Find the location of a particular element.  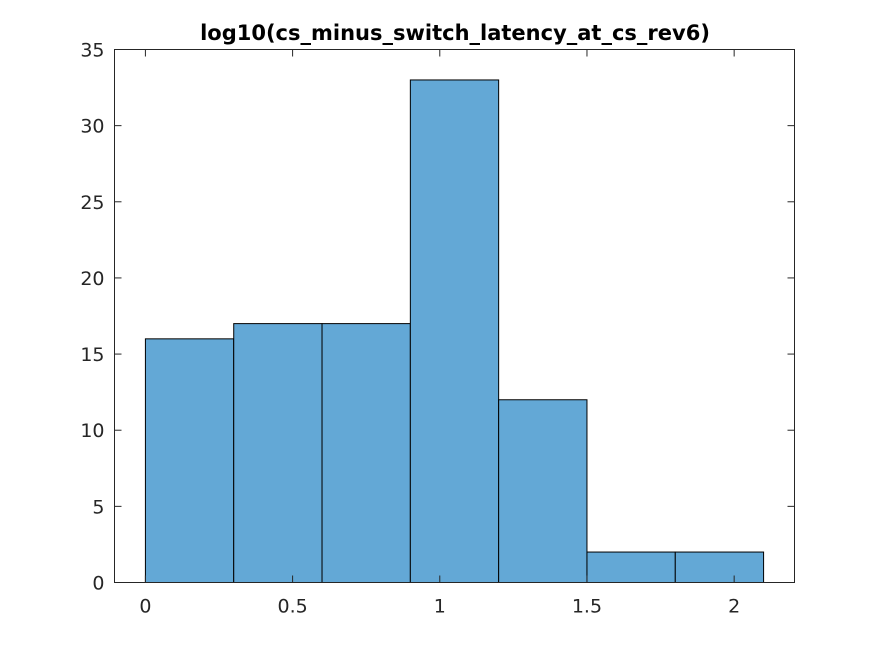

y-tick-label: 15 is located at coordinates (92, 355).